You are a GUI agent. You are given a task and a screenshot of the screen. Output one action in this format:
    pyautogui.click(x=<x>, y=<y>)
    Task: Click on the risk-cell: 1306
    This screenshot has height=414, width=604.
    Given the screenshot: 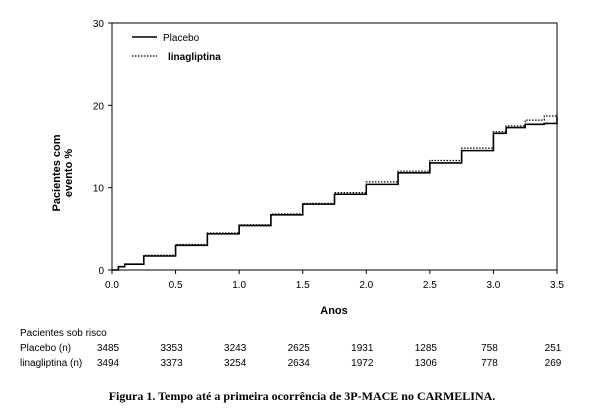 What is the action you would take?
    pyautogui.click(x=425, y=363)
    